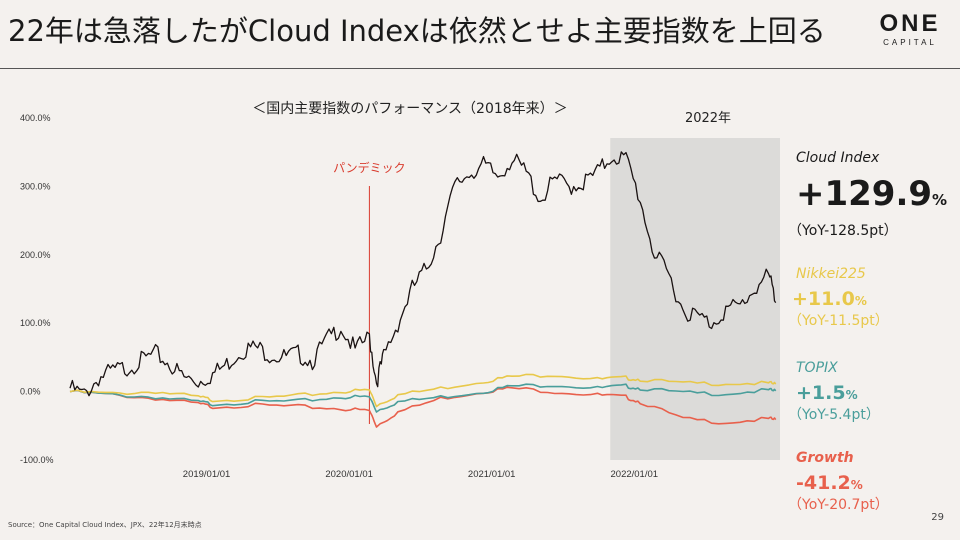 Image resolution: width=960 pixels, height=540 pixels. What do you see at coordinates (823, 299) in the screenshot?
I see `legend-nikkei-value: +11.0` at bounding box center [823, 299].